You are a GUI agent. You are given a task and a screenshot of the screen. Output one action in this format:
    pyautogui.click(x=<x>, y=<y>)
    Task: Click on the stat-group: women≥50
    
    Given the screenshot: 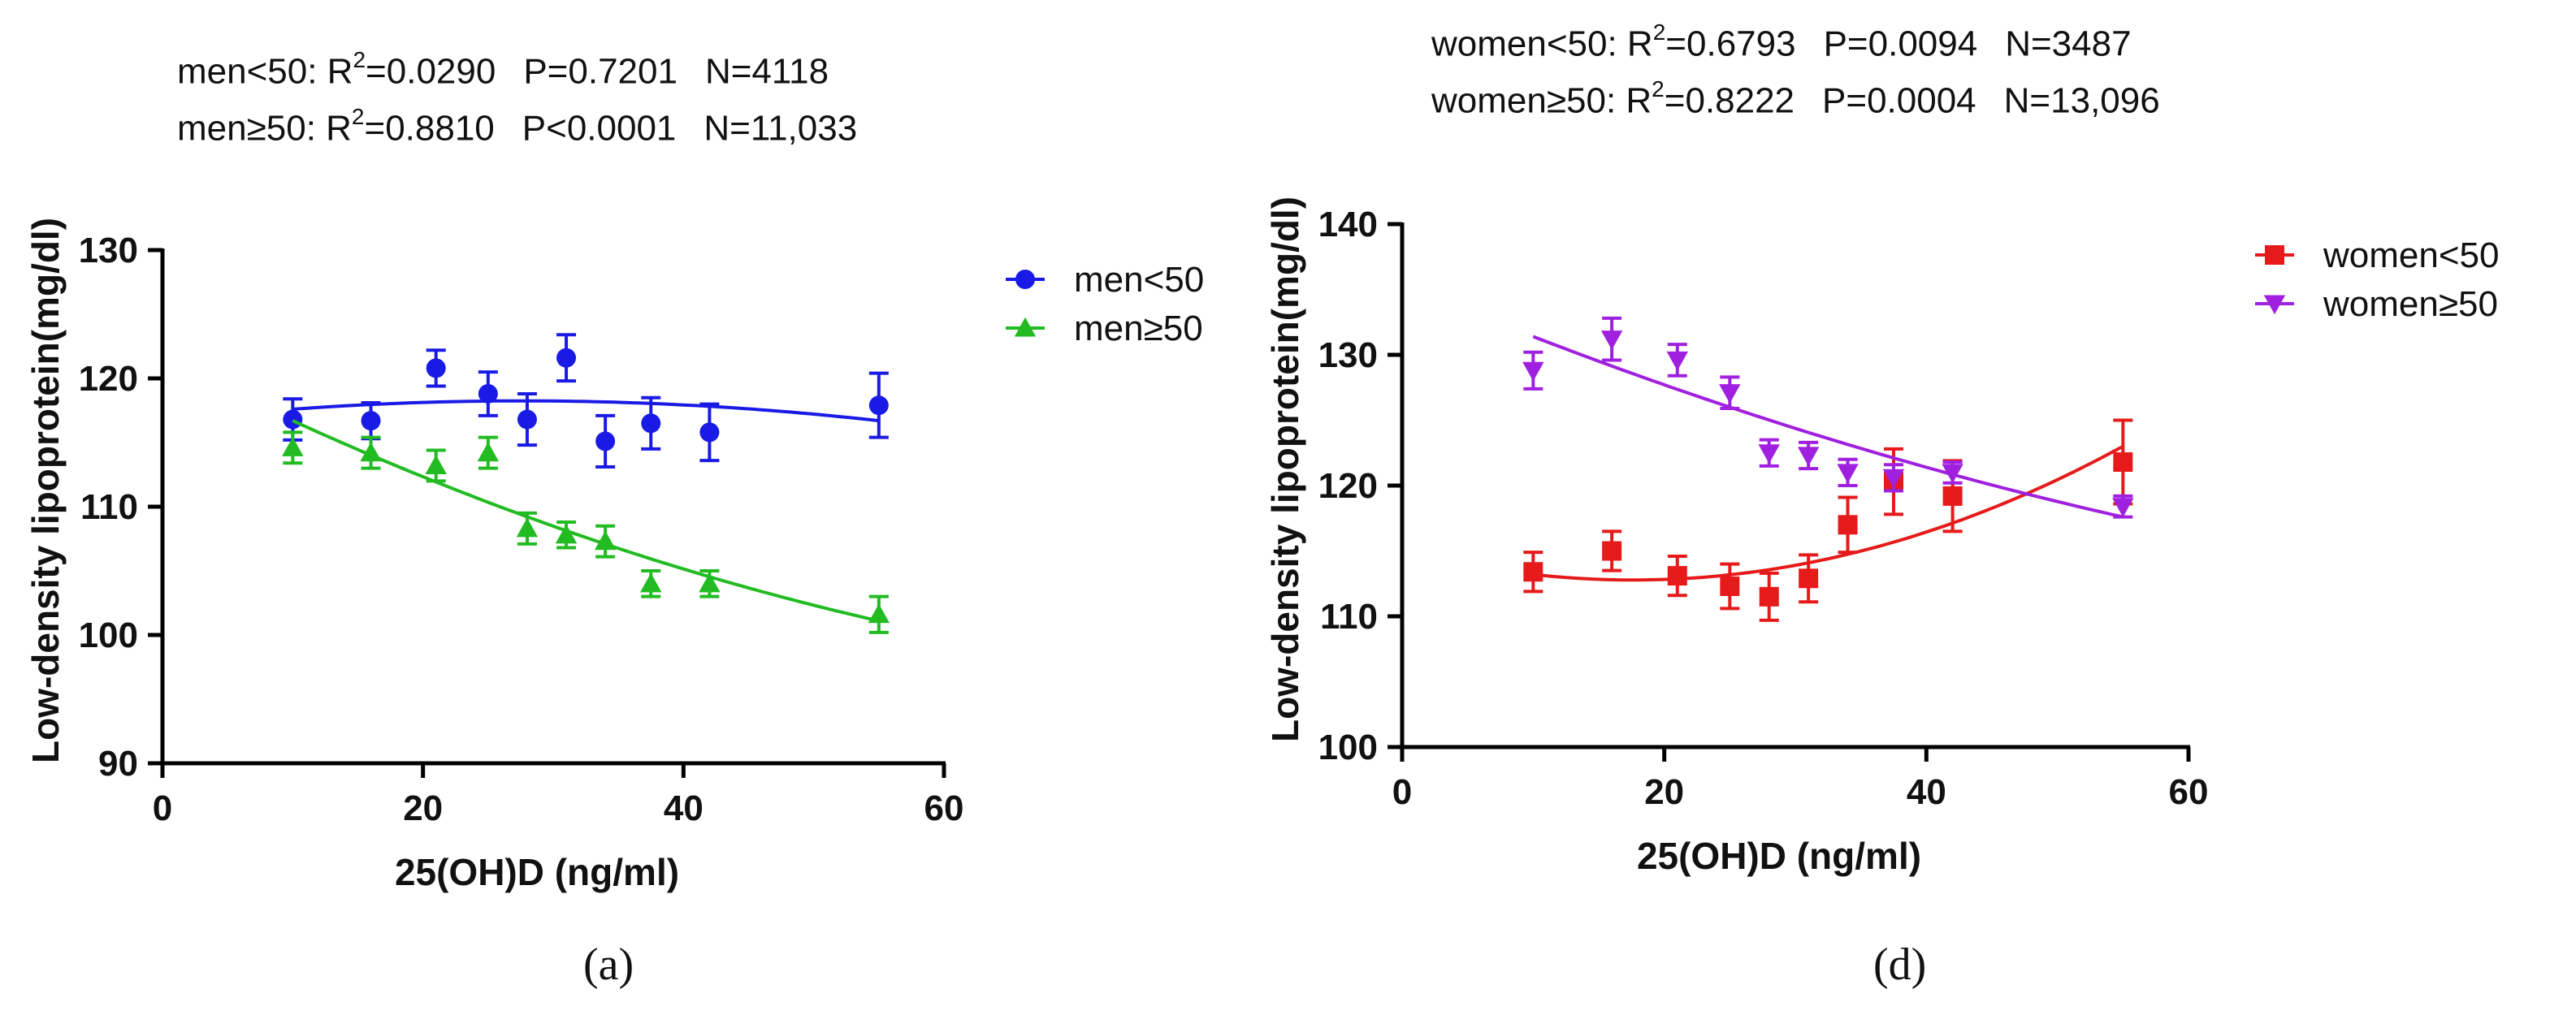 What is the action you would take?
    pyautogui.click(x=1518, y=100)
    